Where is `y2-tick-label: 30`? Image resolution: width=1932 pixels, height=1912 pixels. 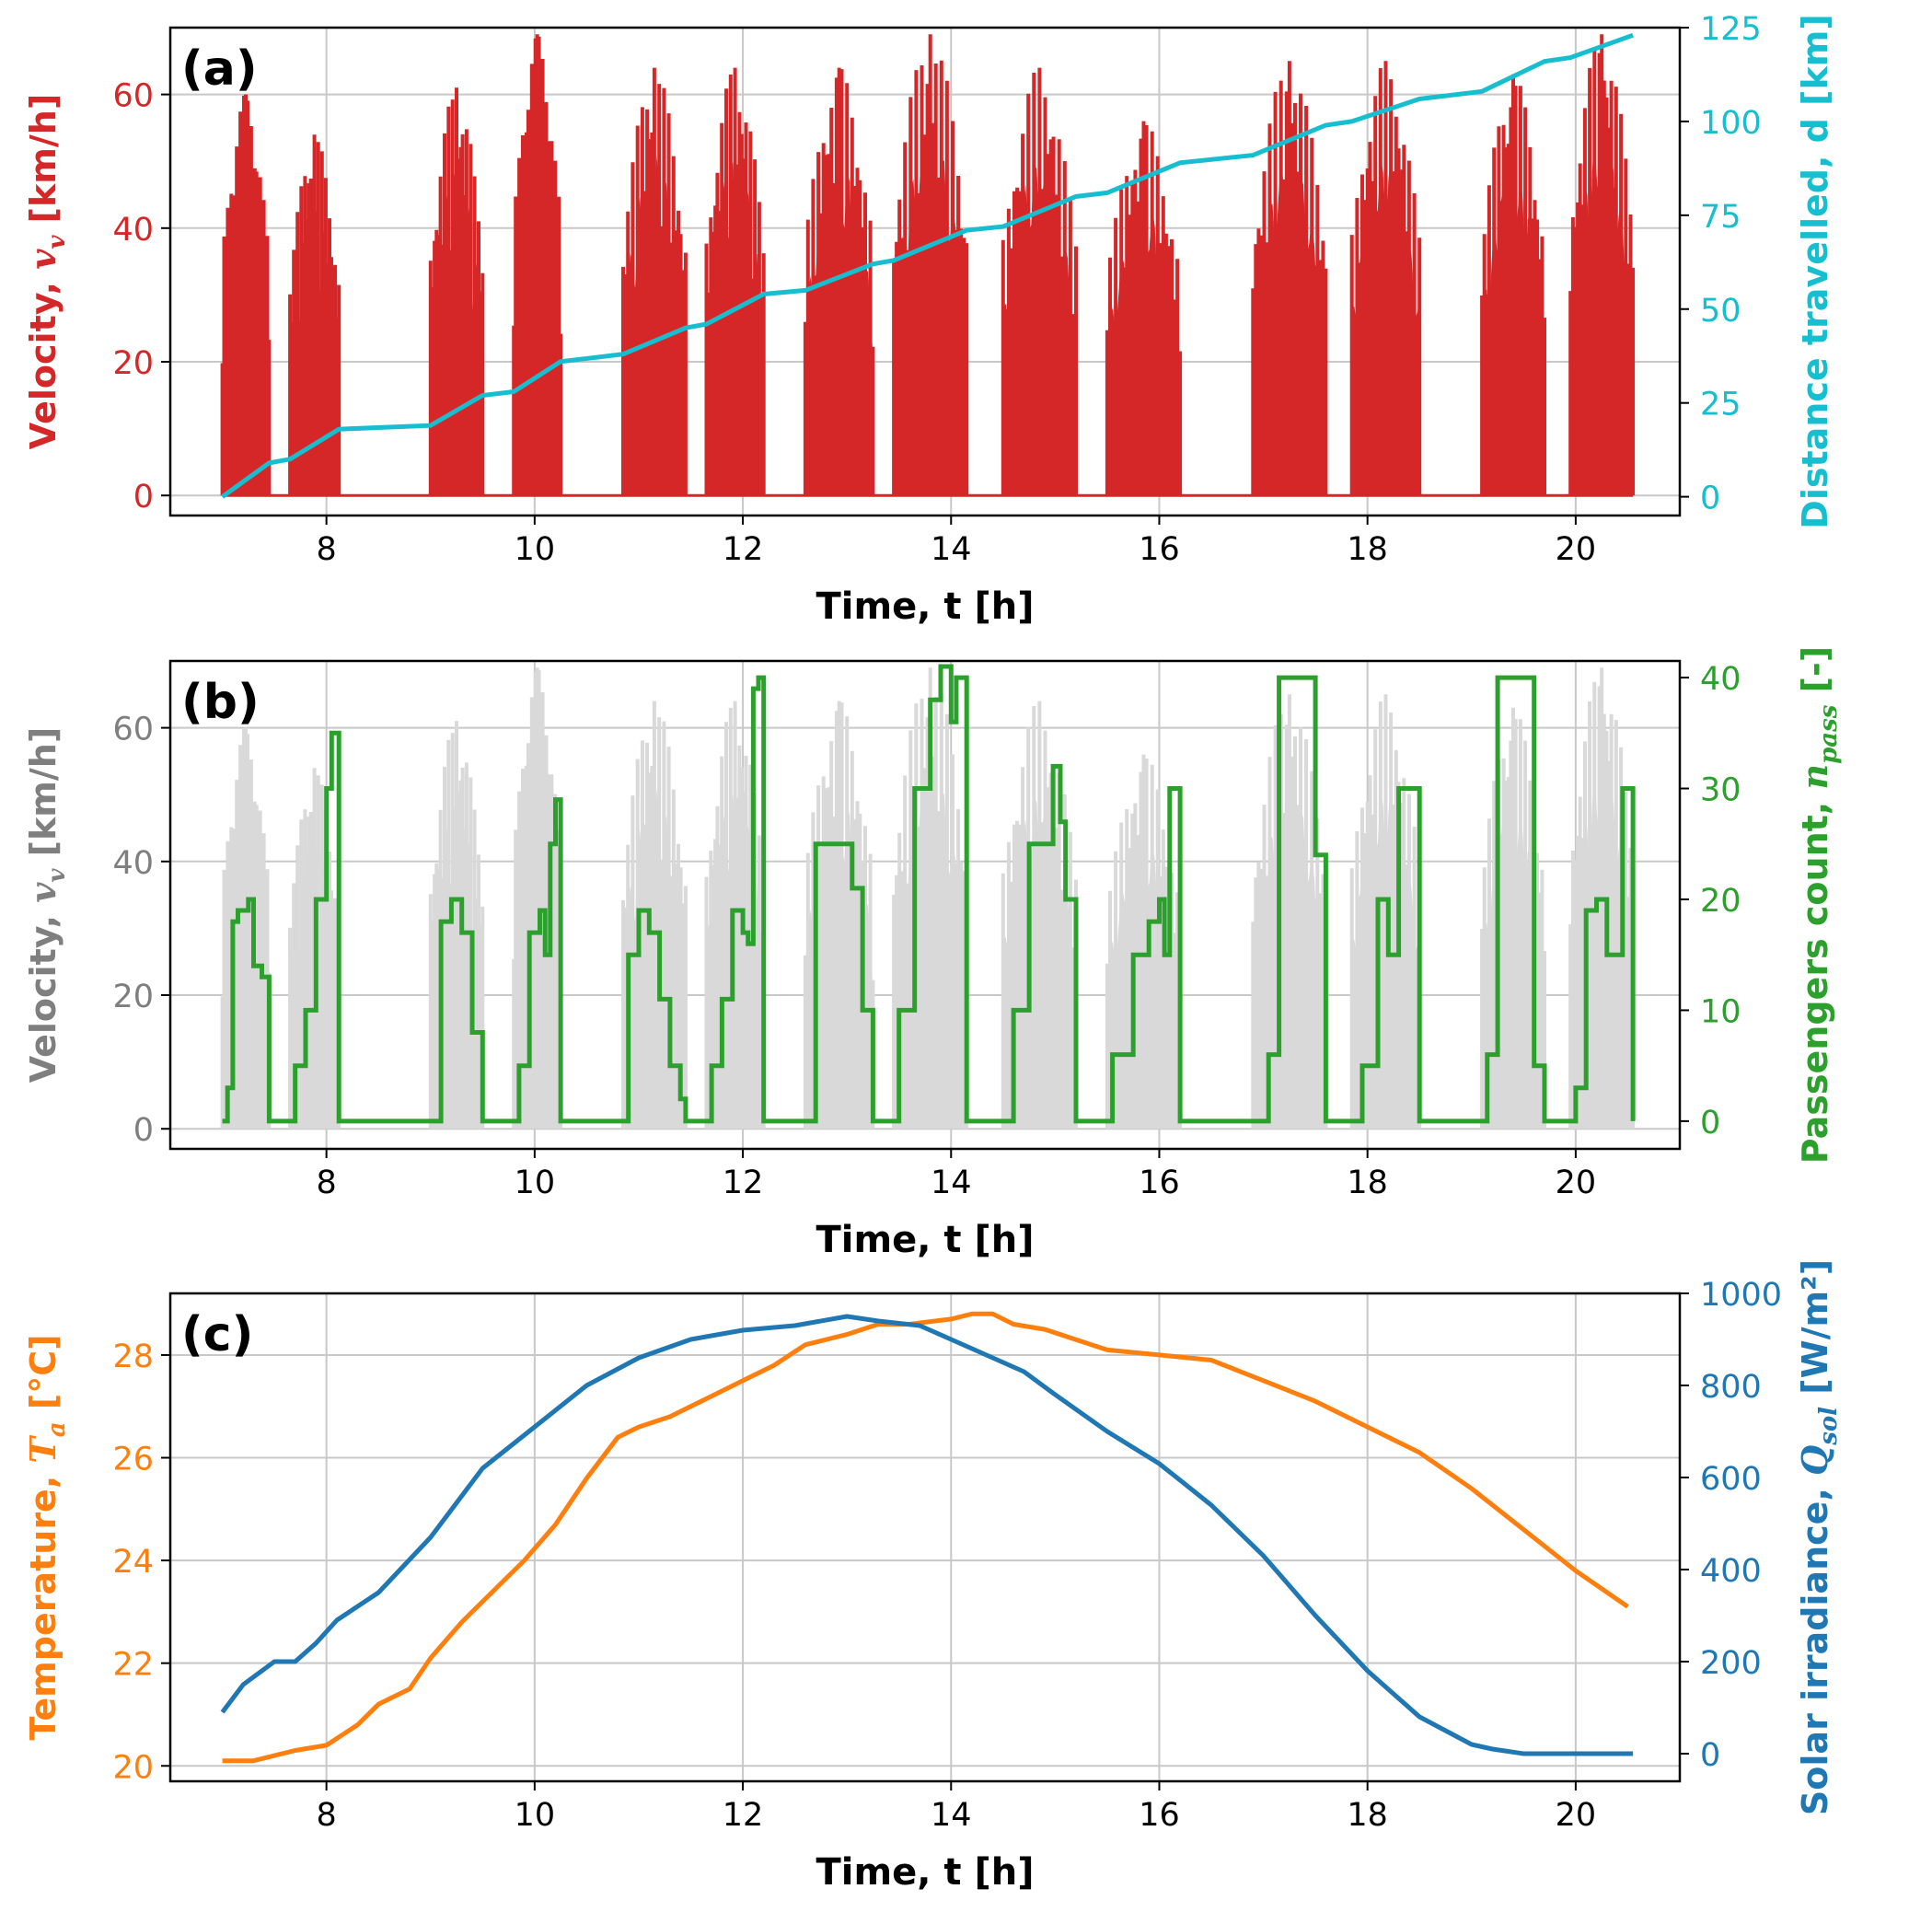 y2-tick-label: 30 is located at coordinates (1720, 790).